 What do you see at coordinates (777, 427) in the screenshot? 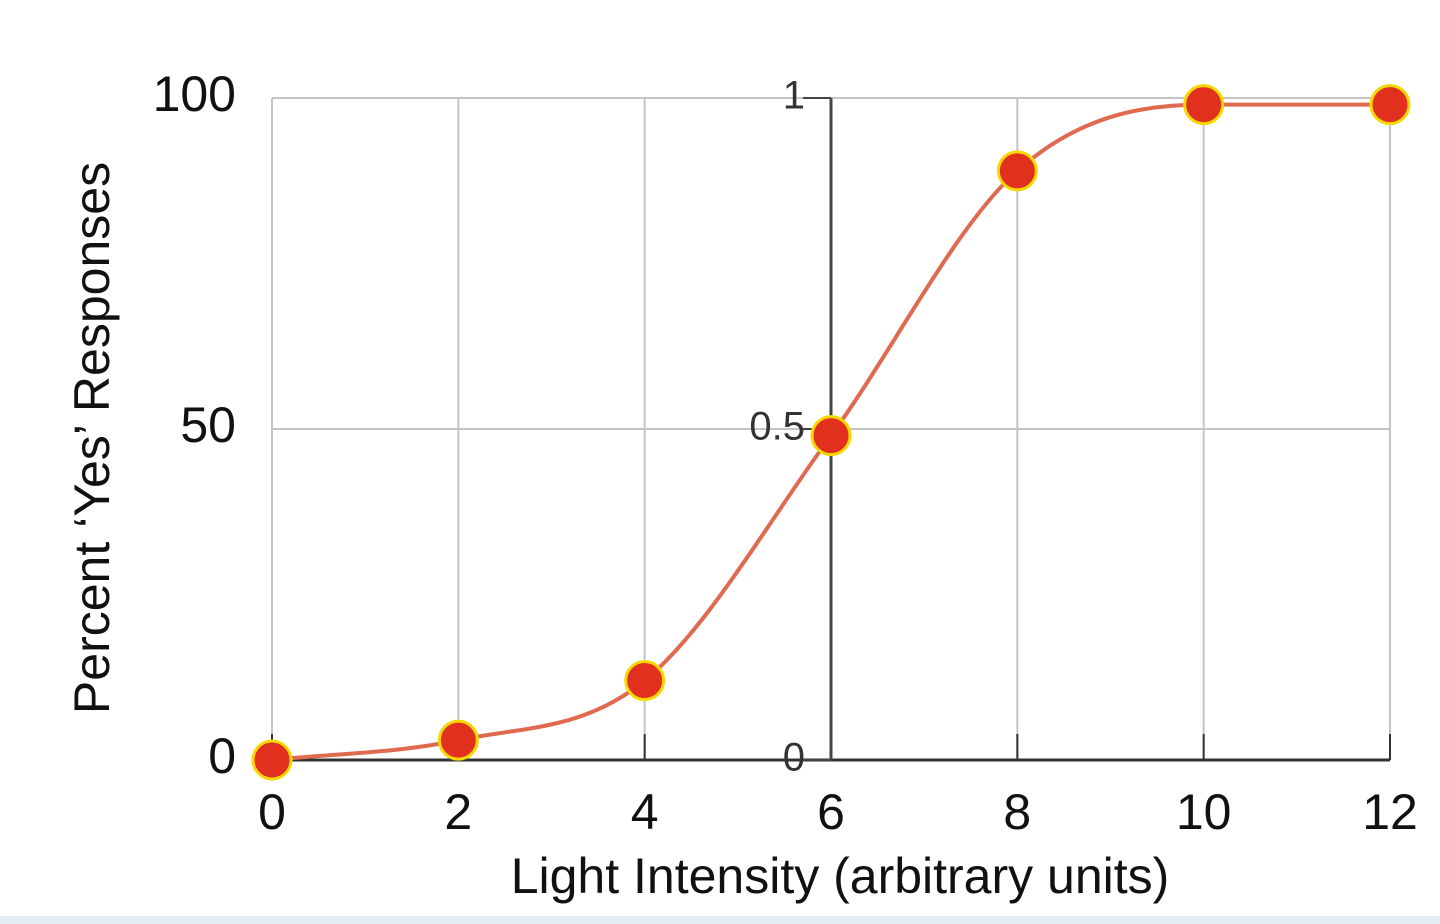
I see `y2-tick-label: 0.5` at bounding box center [777, 427].